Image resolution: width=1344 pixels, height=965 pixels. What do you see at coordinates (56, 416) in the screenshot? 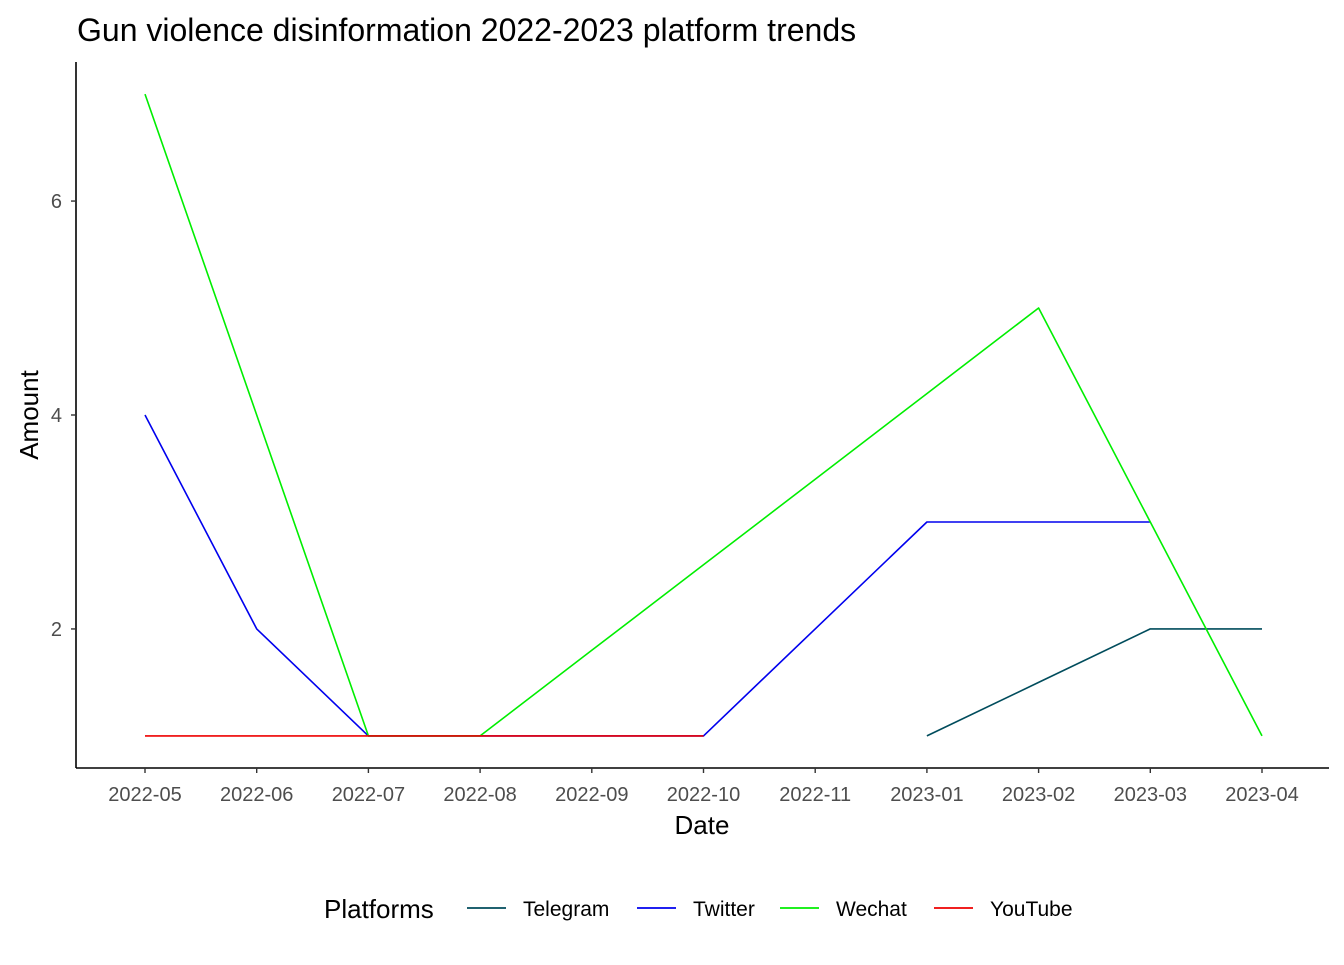
I see `y-tick-label: 4` at bounding box center [56, 416].